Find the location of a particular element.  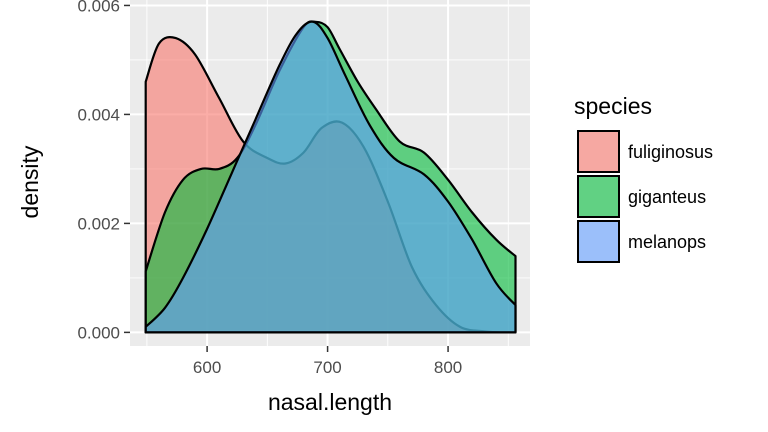

x-tick-label: 600 is located at coordinates (207, 367).